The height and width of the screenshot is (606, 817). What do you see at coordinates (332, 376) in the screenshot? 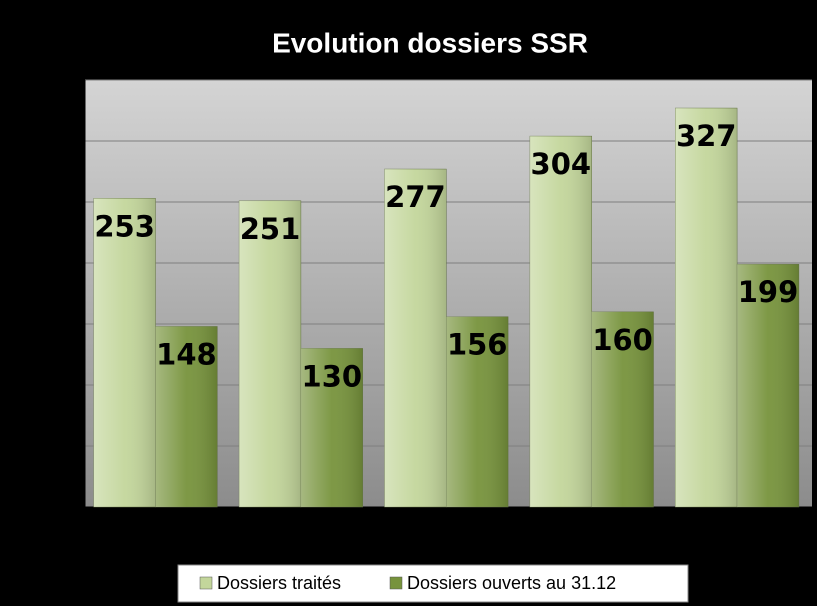
I see `data-label: 130` at bounding box center [332, 376].